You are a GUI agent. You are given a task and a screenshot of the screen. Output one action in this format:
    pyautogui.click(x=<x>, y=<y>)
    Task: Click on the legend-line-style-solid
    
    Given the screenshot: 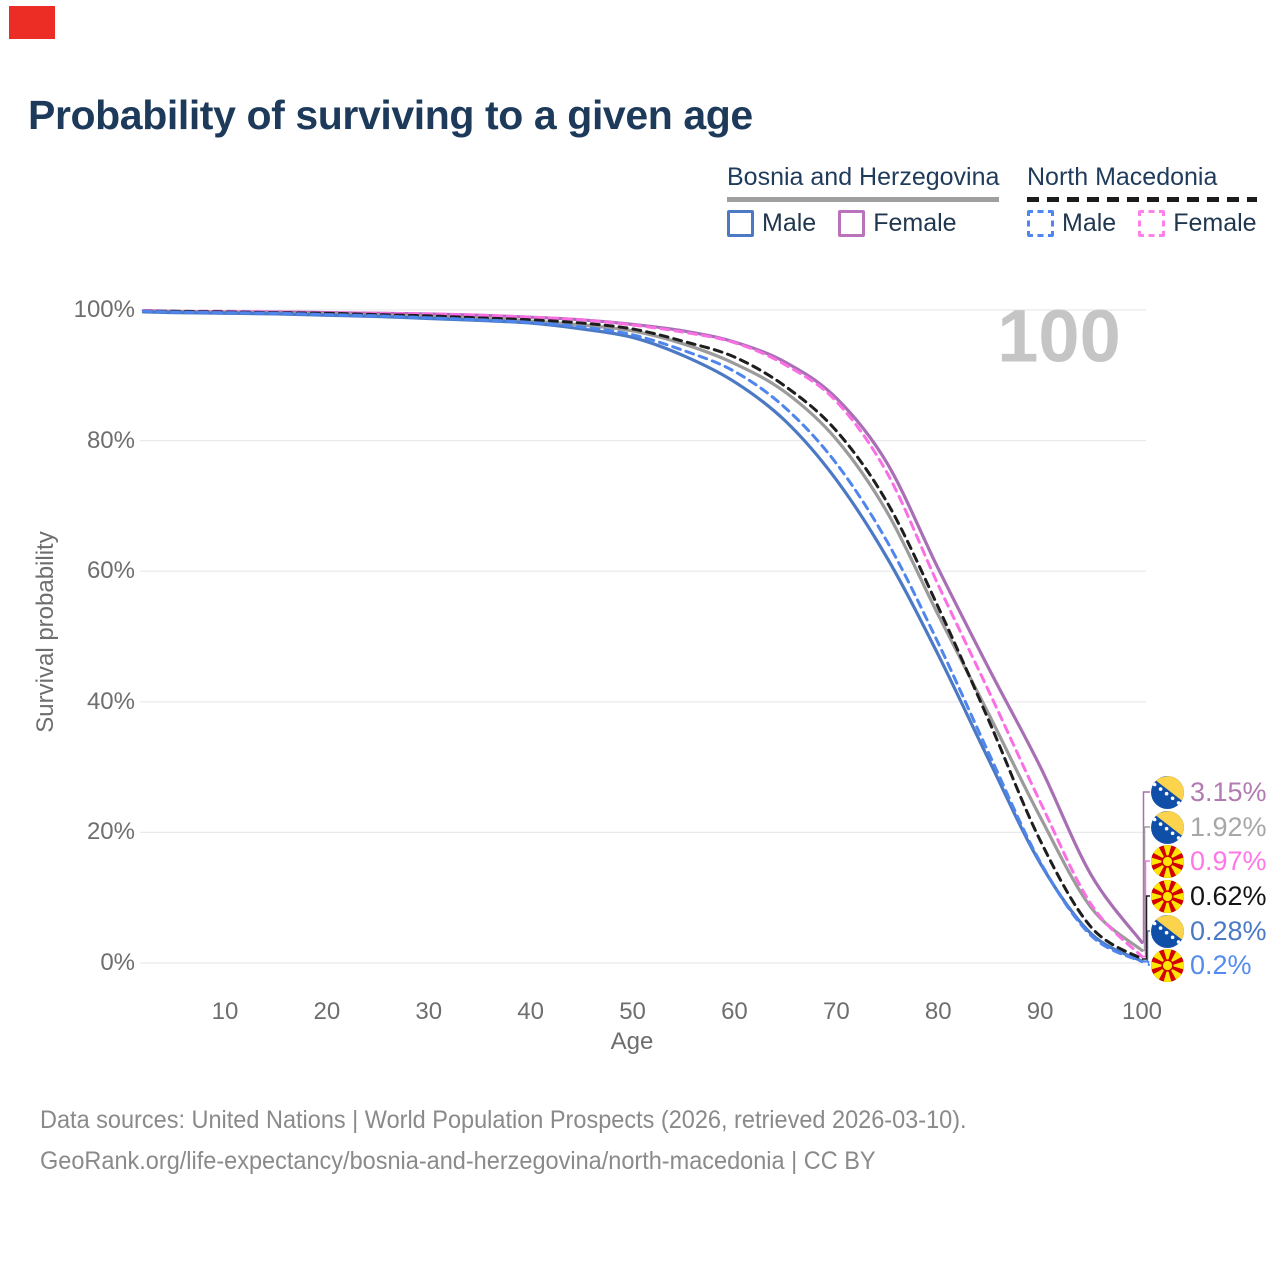 What is the action you would take?
    pyautogui.click(x=863, y=199)
    